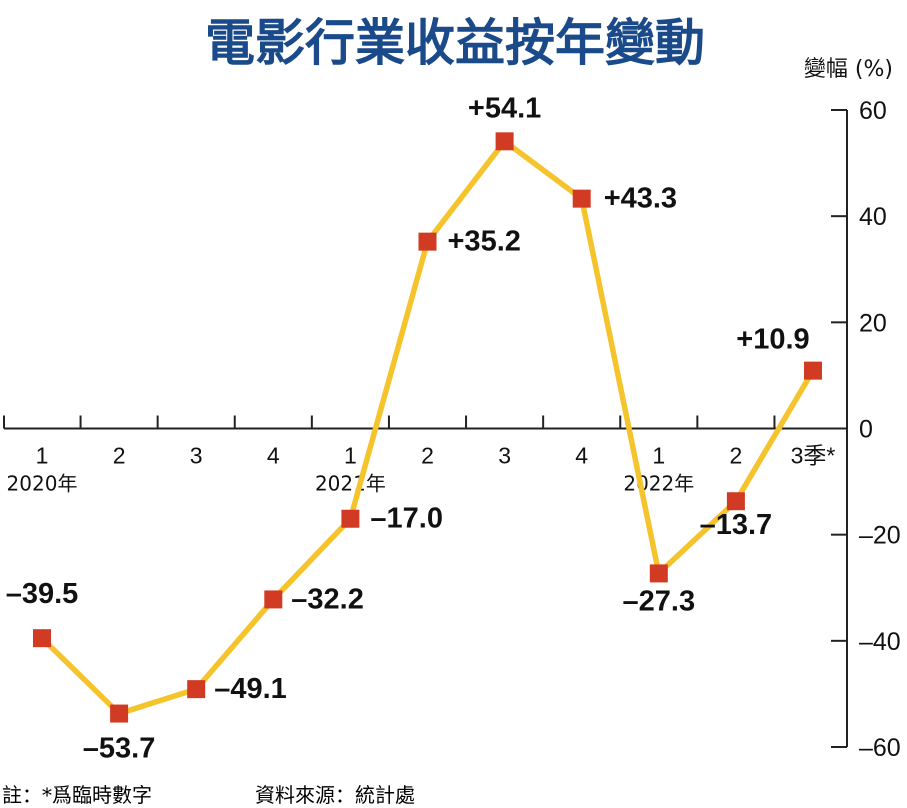 This screenshot has width=907, height=808. Describe the element at coordinates (484, 242) in the screenshot. I see `data-label: +35.2` at that location.